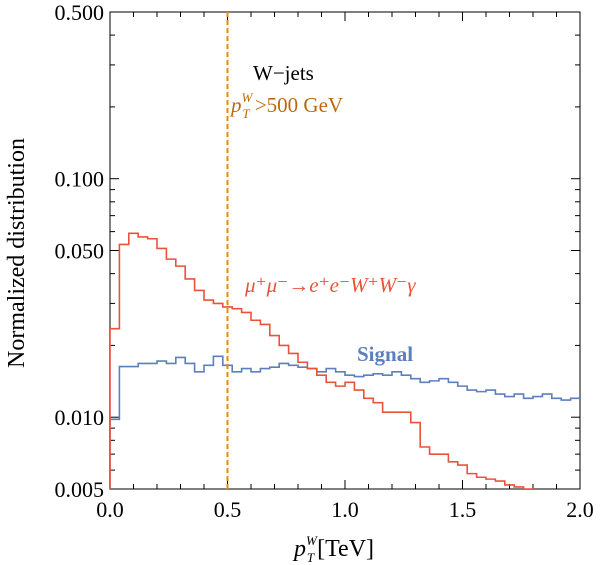 The width and height of the screenshot is (600, 565). I want to click on cut-label-sub: T, so click(246, 113).